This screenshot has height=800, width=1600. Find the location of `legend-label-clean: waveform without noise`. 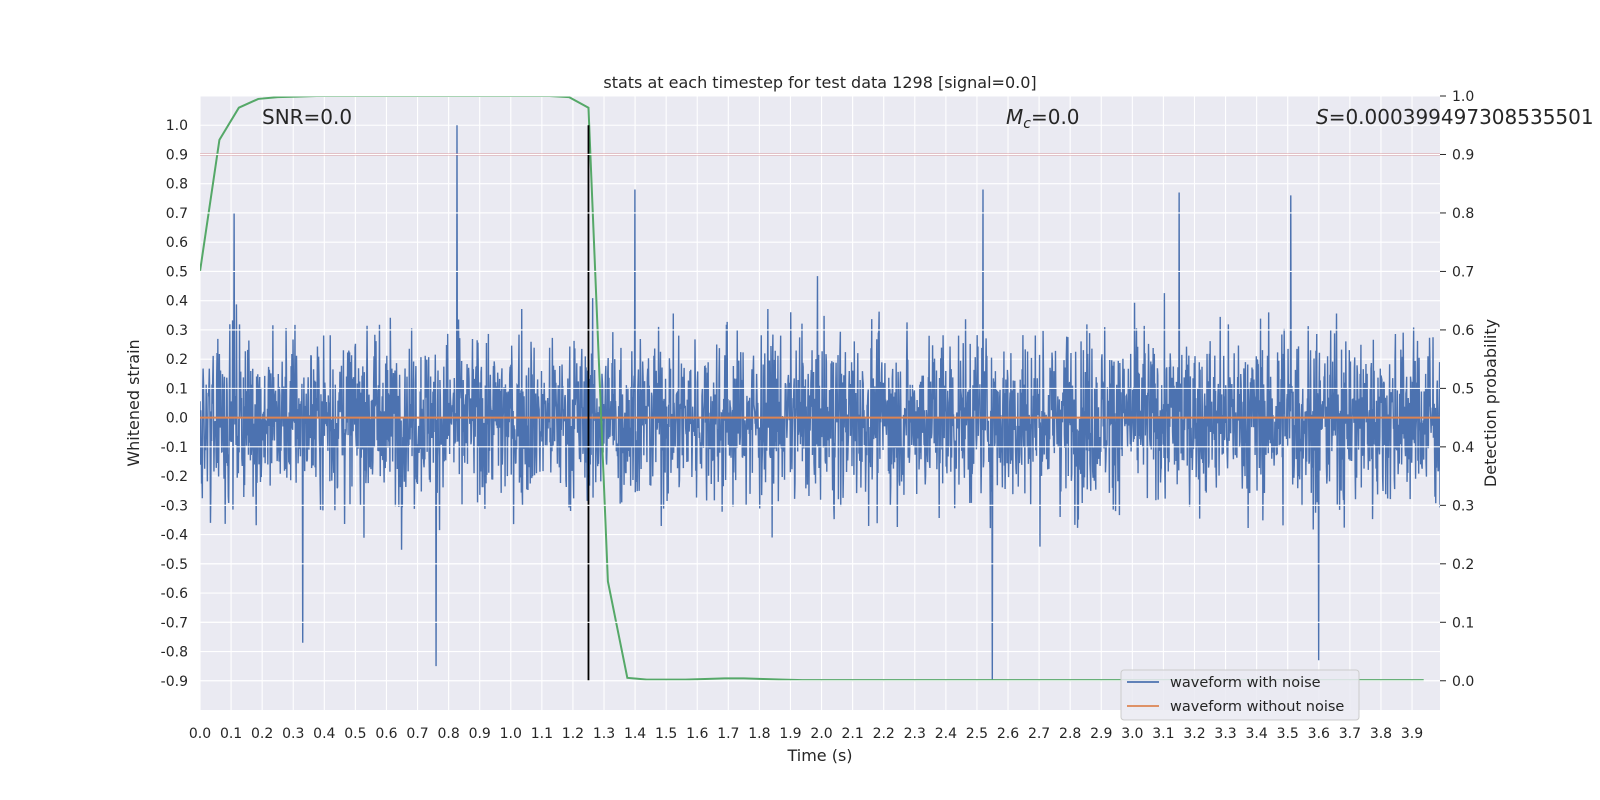

legend-label-clean: waveform without noise is located at coordinates (1257, 707).